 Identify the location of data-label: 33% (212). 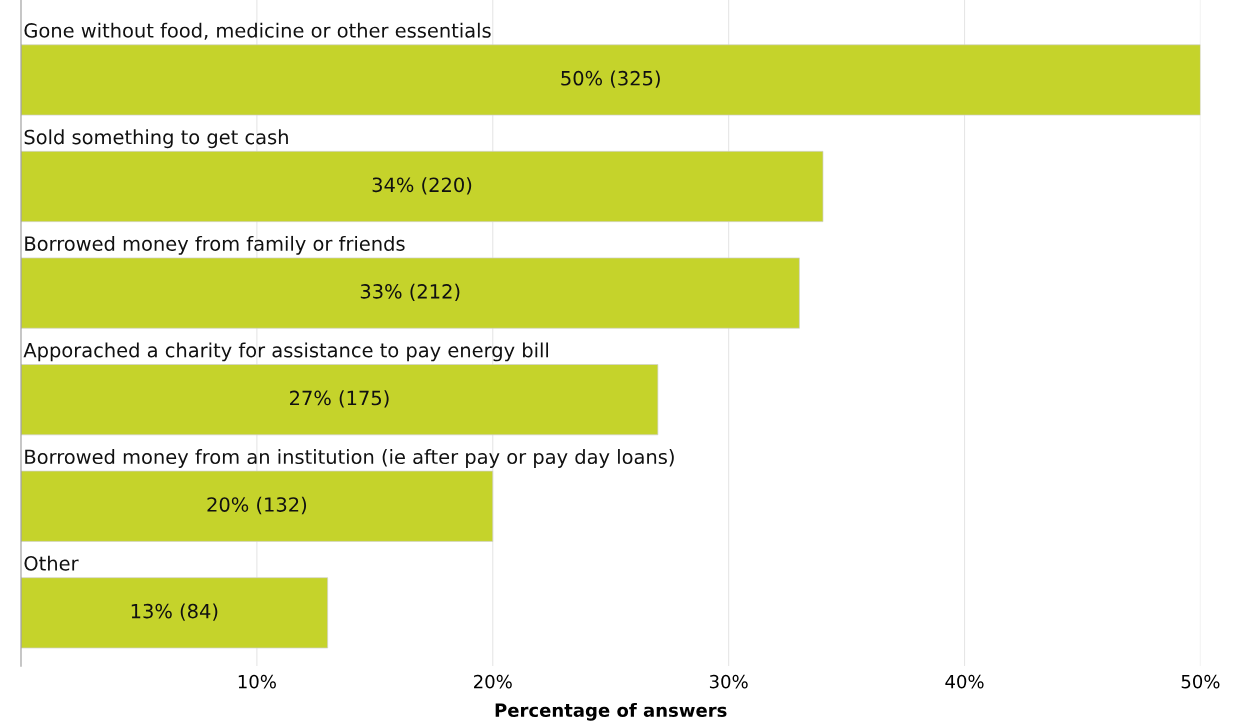
(410, 292).